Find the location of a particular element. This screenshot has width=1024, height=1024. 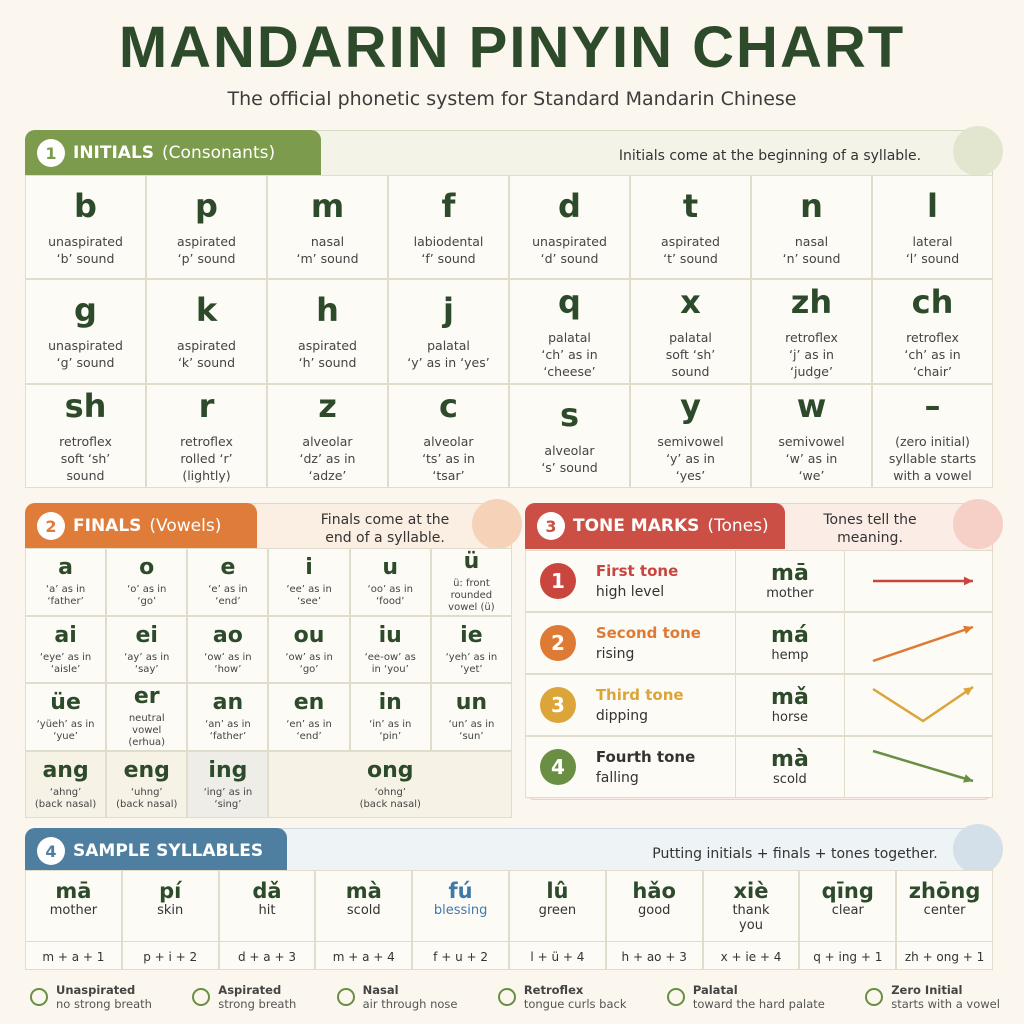

final-desc: ‘in’ as in is located at coordinates (390, 725).